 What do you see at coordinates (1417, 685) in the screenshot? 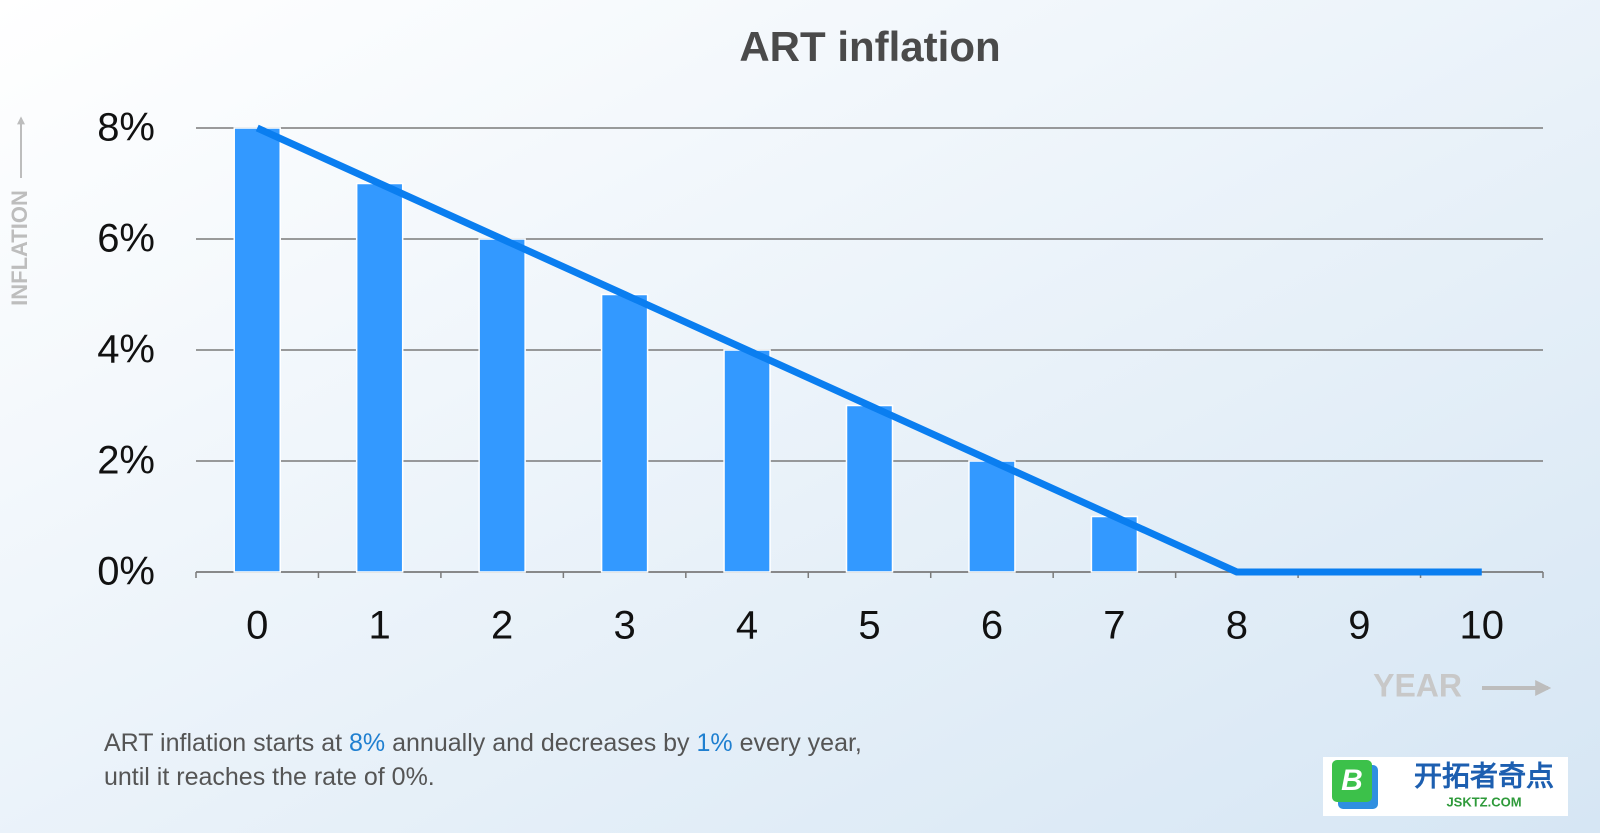
I see `x-axis-label: YEAR` at bounding box center [1417, 685].